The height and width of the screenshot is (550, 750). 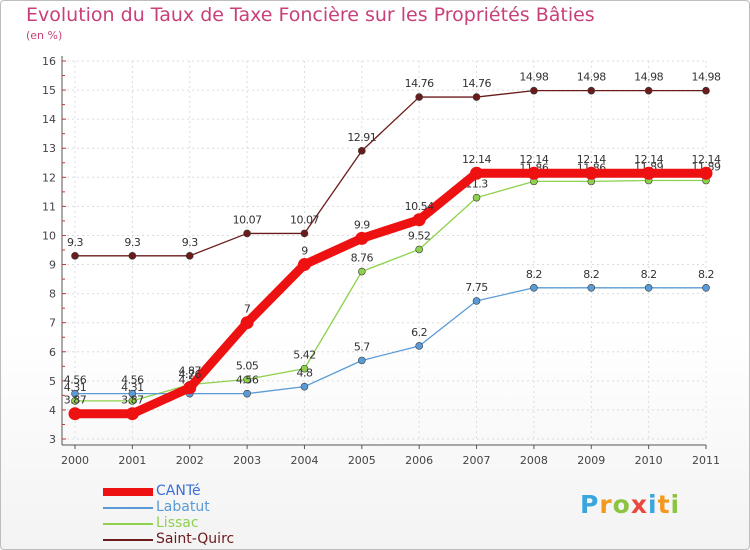 I want to click on logo-letter: o, so click(x=621, y=504).